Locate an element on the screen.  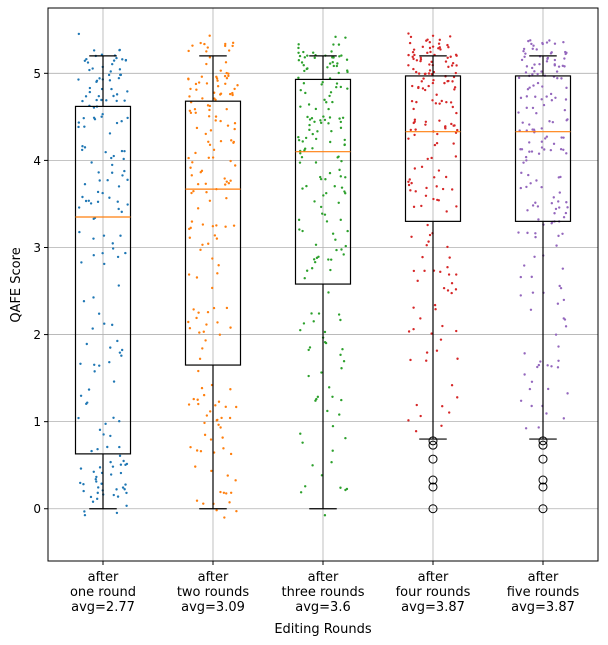
x-axis-label: Editing Rounds is located at coordinates (323, 629).